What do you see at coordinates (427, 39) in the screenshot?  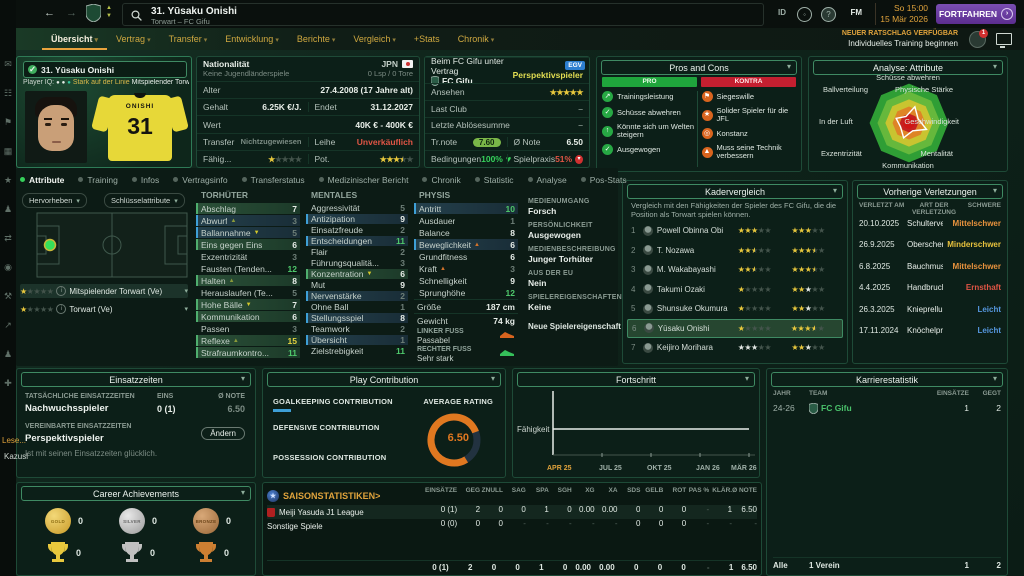 I see `nav-tab-stats: +Stats` at bounding box center [427, 39].